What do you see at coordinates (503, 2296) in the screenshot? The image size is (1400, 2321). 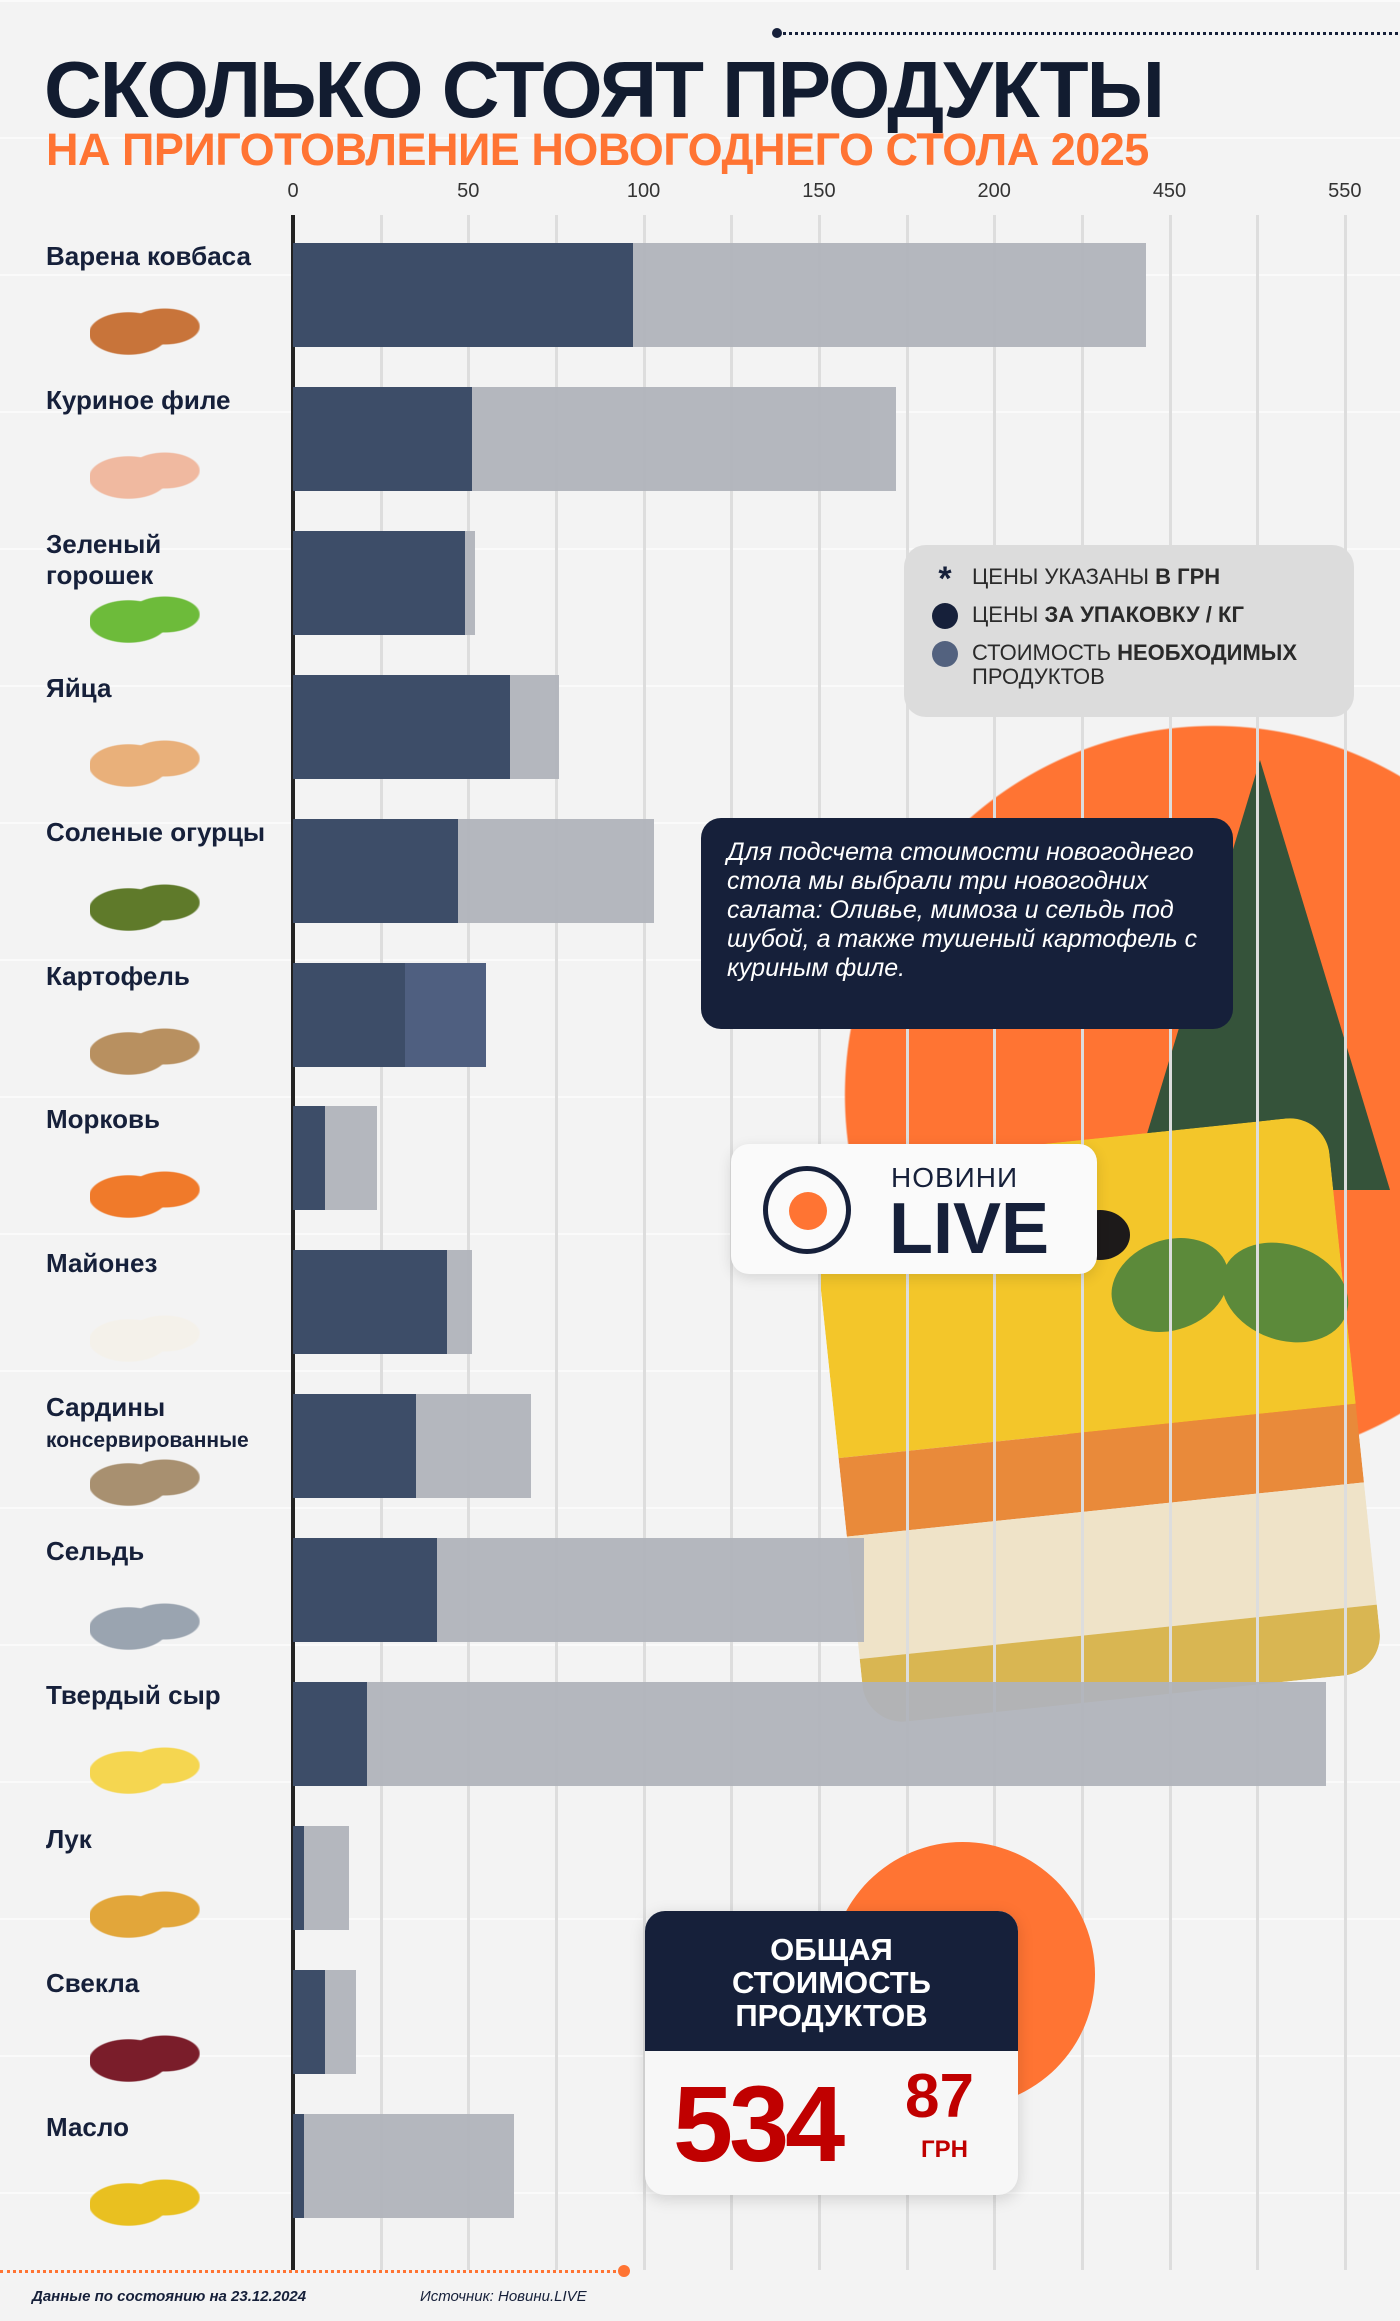 I see `footer-source: Источник: Новини.LIVE` at bounding box center [503, 2296].